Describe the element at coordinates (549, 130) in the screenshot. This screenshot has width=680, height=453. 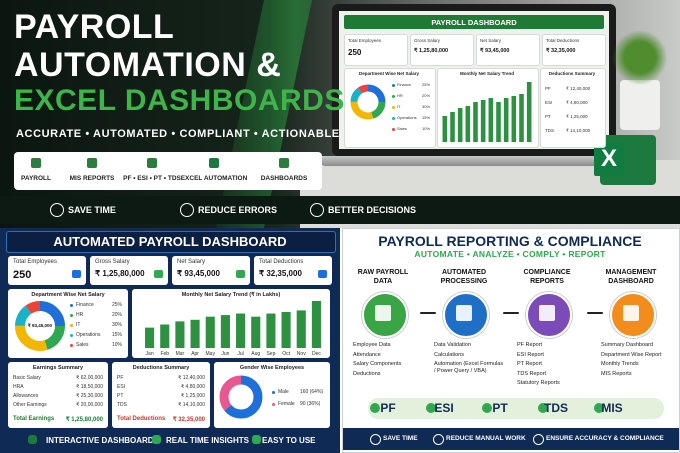
I see `row-label: TDS` at that location.